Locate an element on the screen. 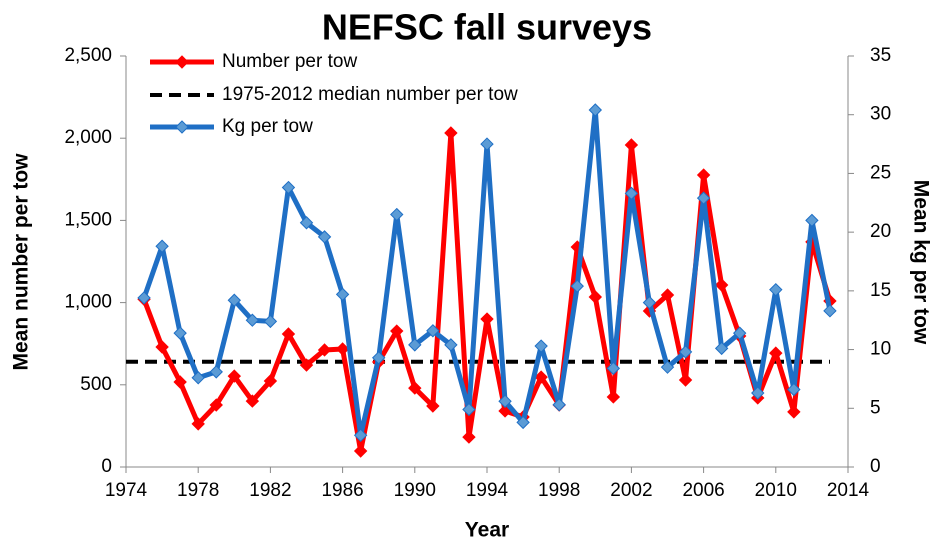  legend-label: 1975-2012 median number per tow is located at coordinates (370, 94).